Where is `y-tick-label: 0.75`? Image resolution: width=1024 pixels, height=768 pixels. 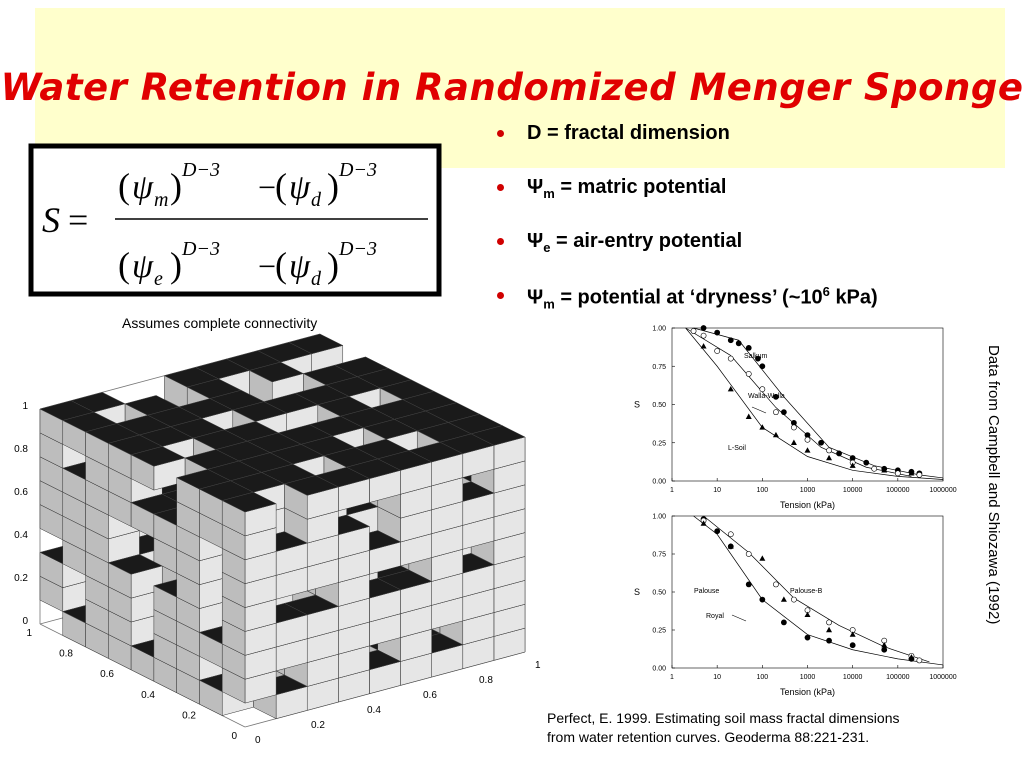
y-tick-label: 0.75 is located at coordinates (659, 367).